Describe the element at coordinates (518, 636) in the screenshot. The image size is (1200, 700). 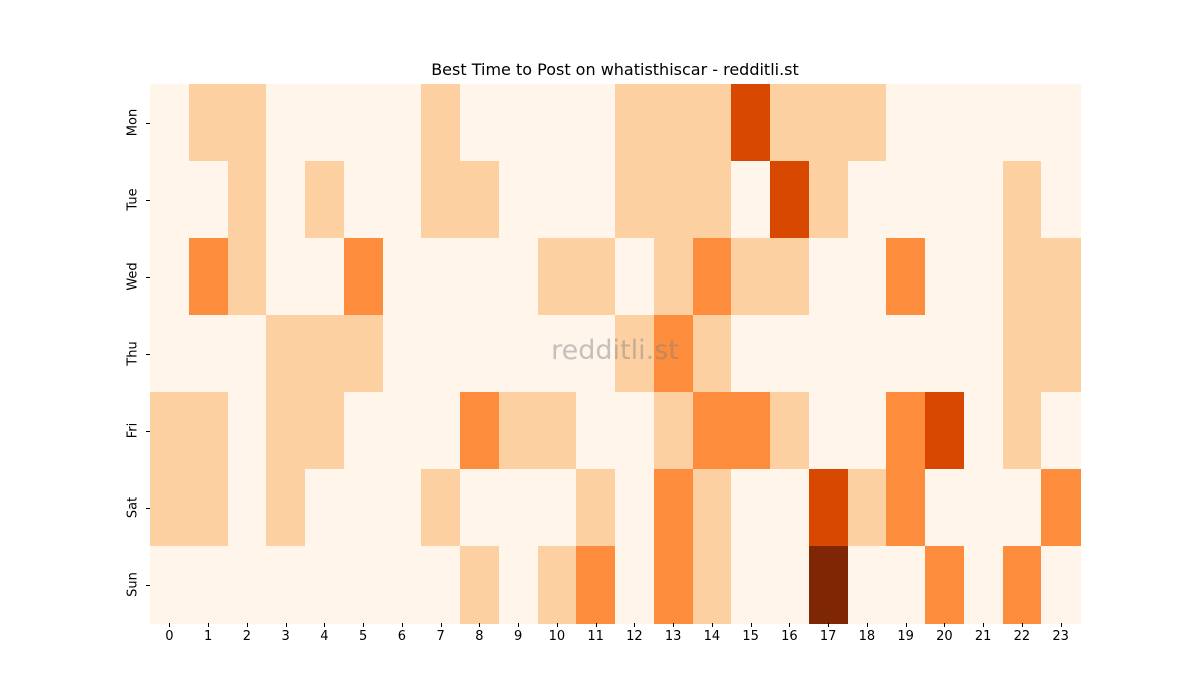
I see `x-tick-label: 9` at that location.